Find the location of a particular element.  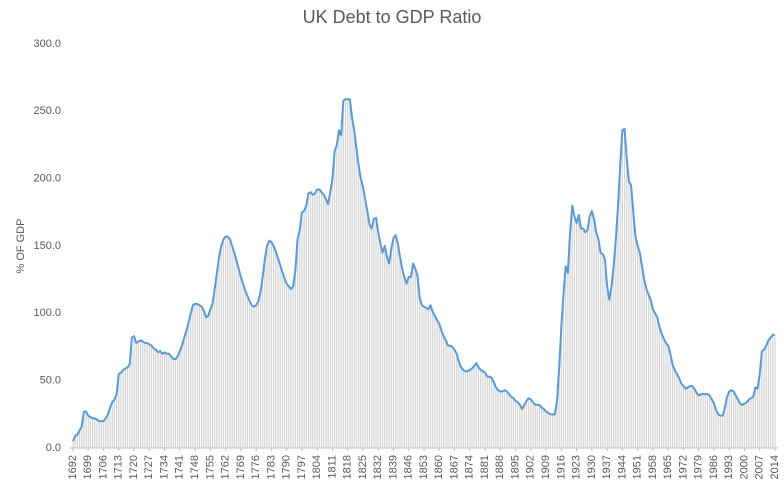

x-tick-label: 1944 is located at coordinates (622, 467).